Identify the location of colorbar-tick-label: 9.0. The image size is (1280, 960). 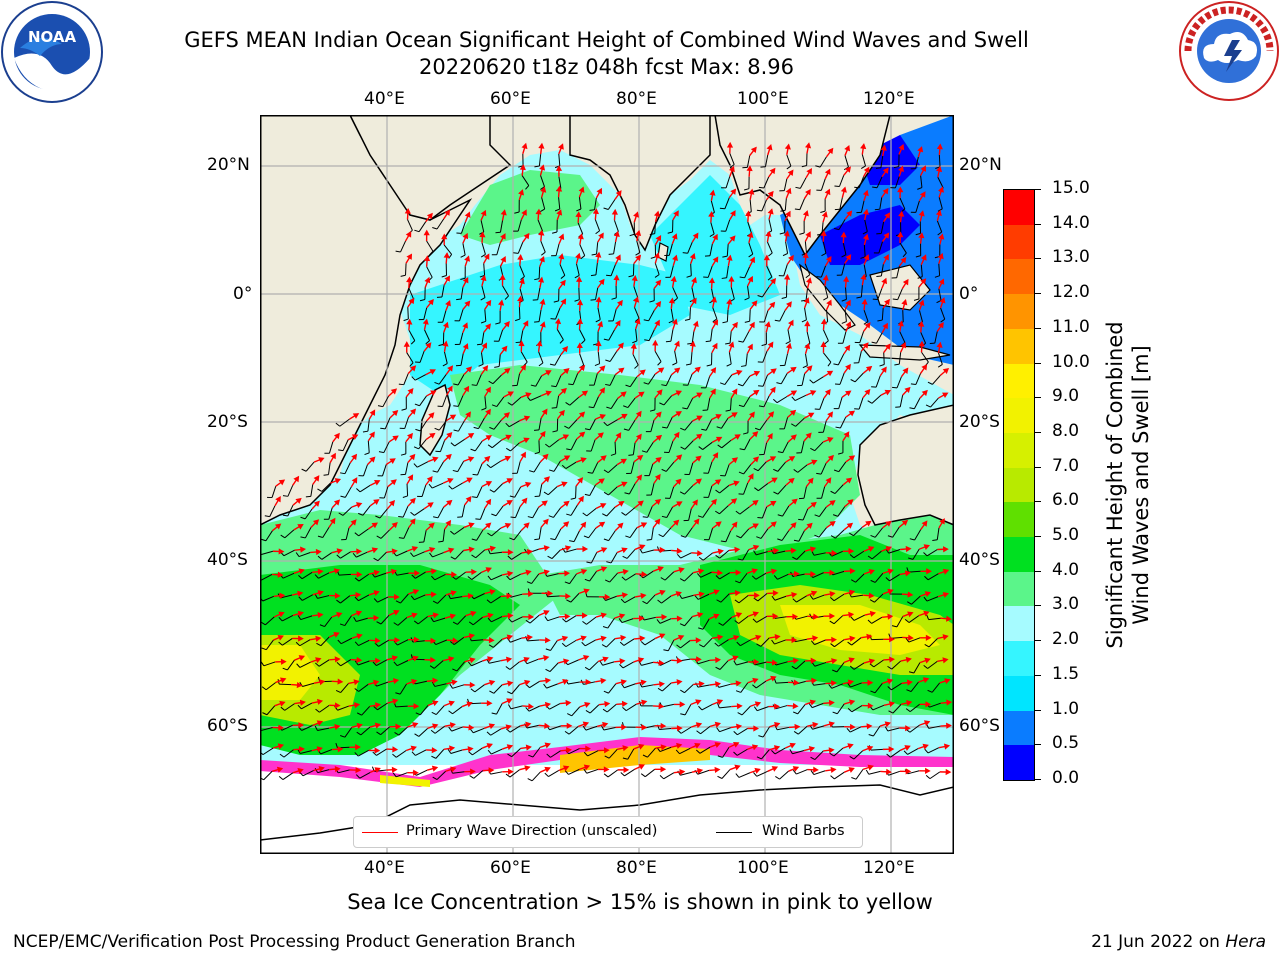
(1066, 396).